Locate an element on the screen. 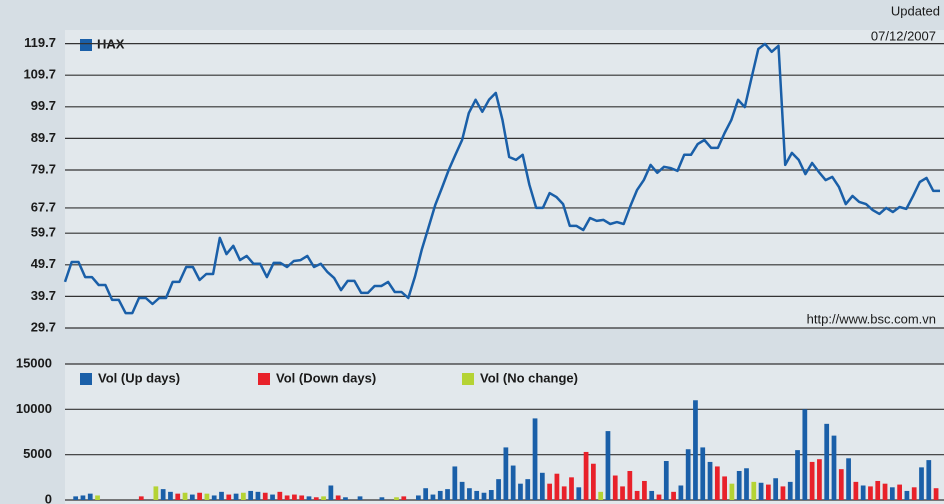 The width and height of the screenshot is (944, 504). y-tick-label: 10000 is located at coordinates (34, 408).